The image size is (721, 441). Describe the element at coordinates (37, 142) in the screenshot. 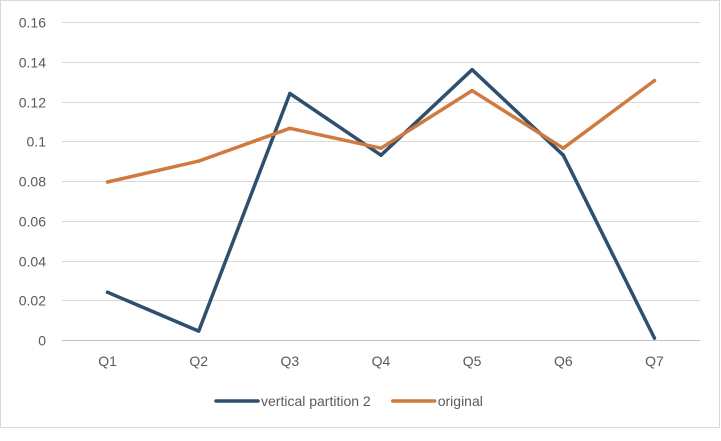

I see `y-tick-label: 0.1` at that location.